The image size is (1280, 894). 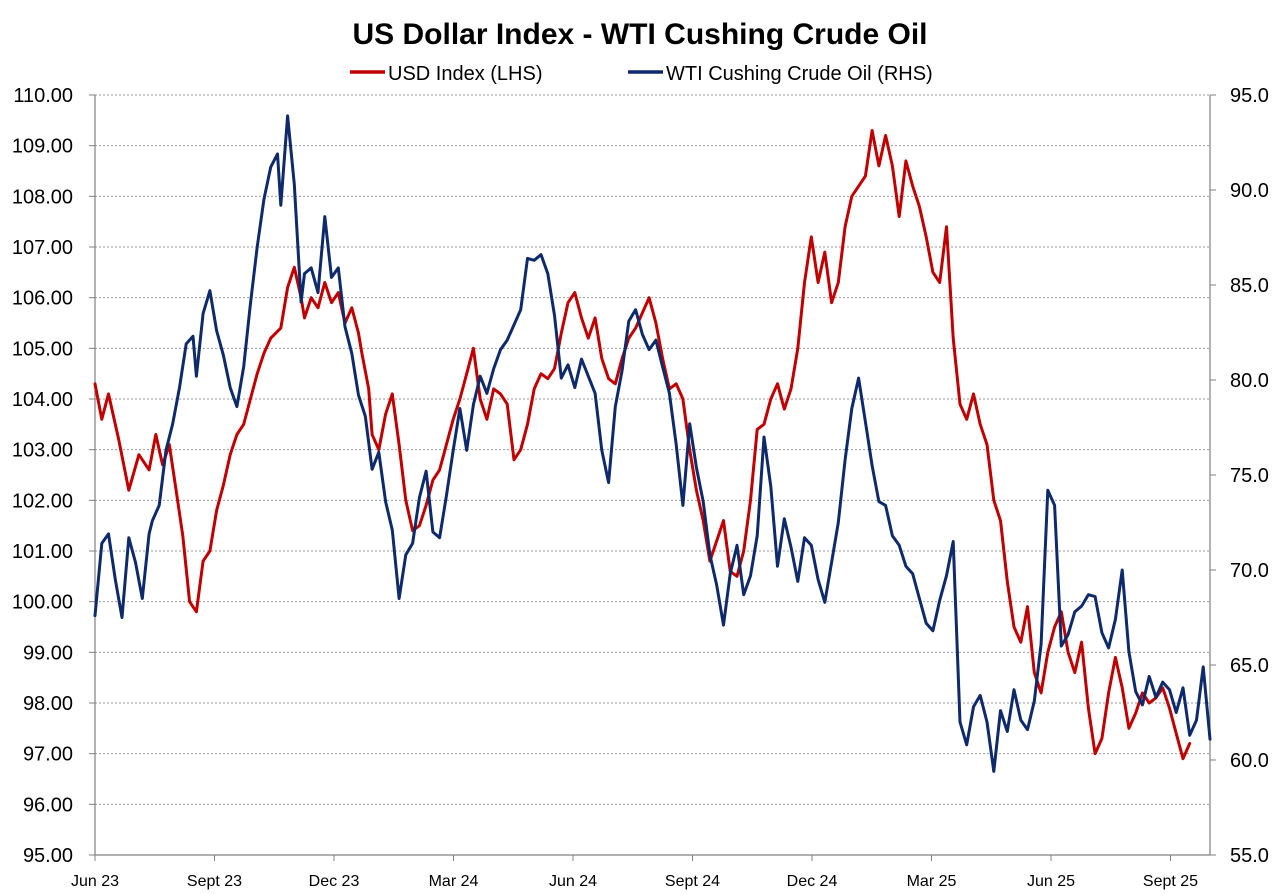 What do you see at coordinates (42, 451) in the screenshot?
I see `left-axis-tick-label: 103.00` at bounding box center [42, 451].